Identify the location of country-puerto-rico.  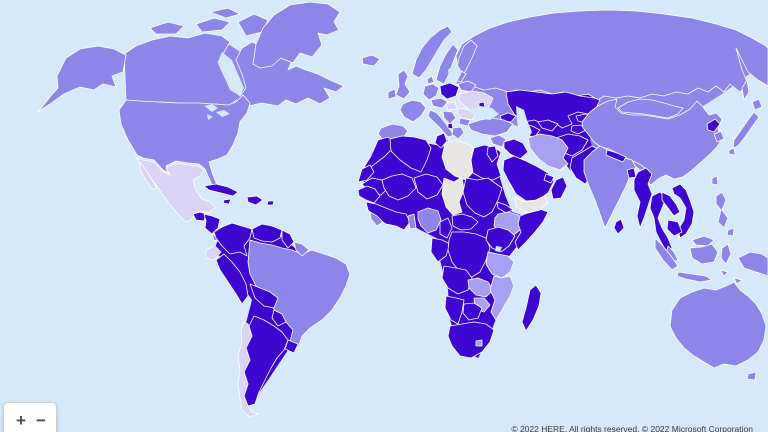
(270, 203).